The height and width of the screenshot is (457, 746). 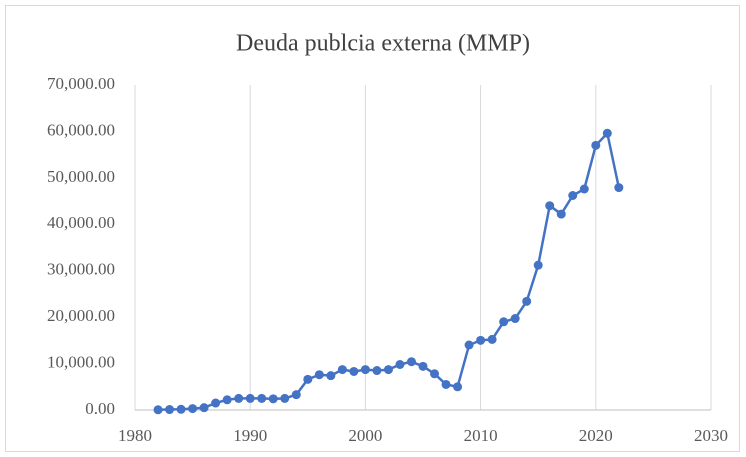 What do you see at coordinates (481, 435) in the screenshot?
I see `x-tick-label: 2010` at bounding box center [481, 435].